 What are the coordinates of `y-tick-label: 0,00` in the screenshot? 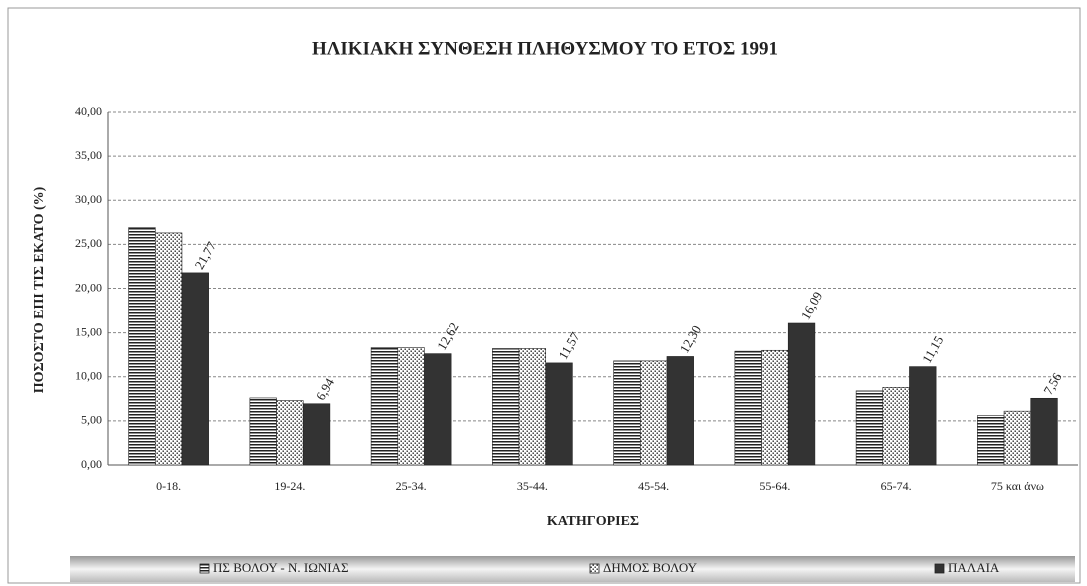 It's located at (91, 464).